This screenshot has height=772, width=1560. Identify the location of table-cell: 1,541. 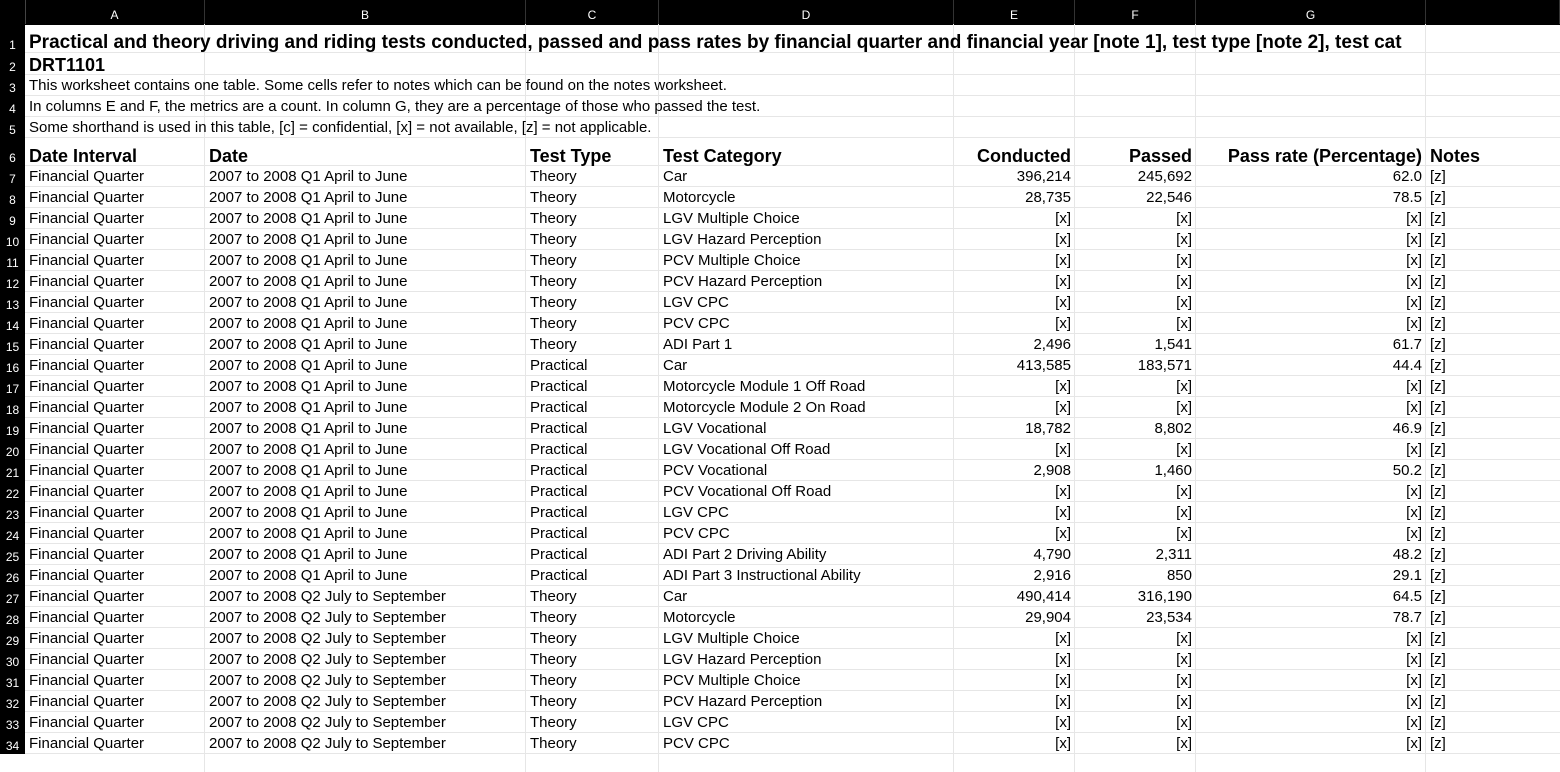
(1173, 344).